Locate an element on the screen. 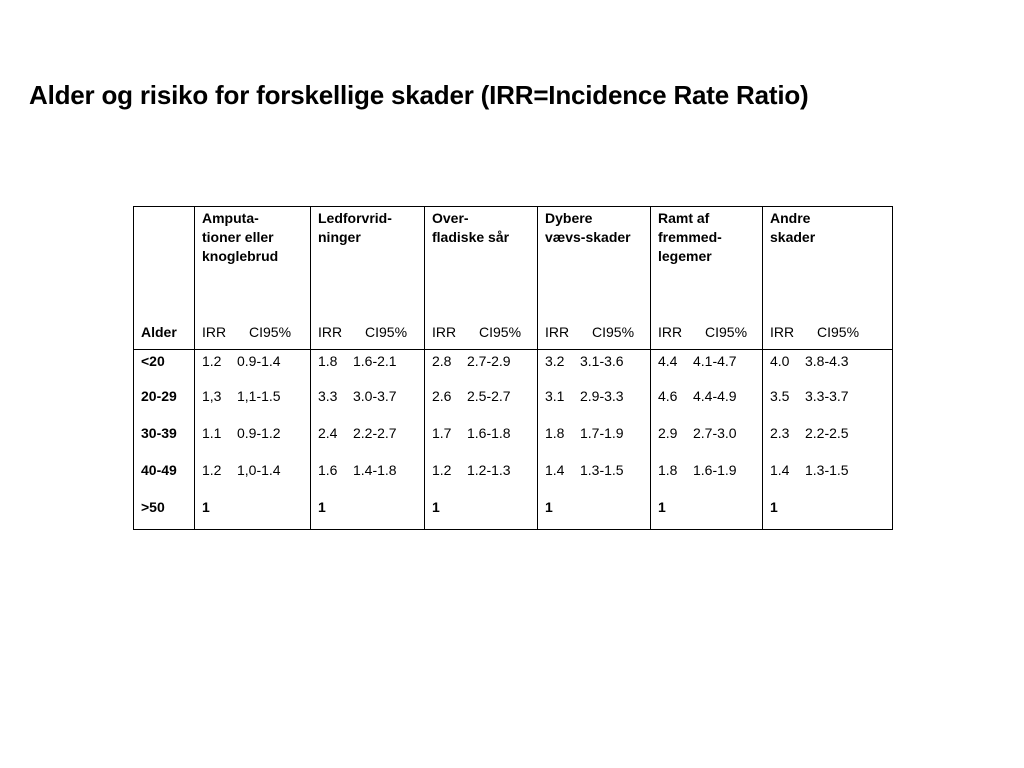 The height and width of the screenshot is (768, 1024). value-cell: 2.9 2.7-3.0 is located at coordinates (706, 442).